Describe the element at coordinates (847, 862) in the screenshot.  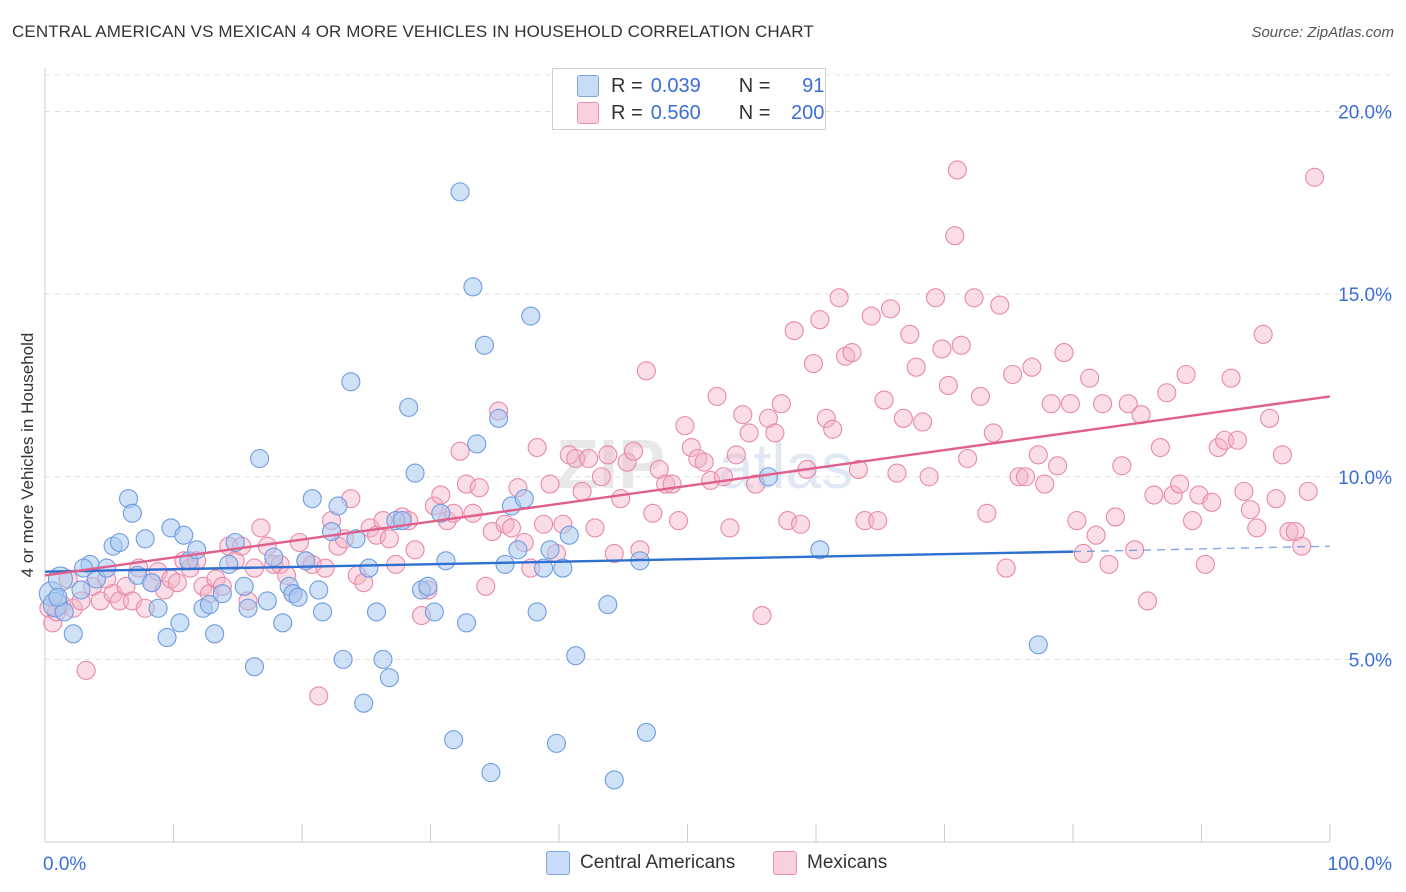
I see `legend-label-mexicans: Mexicans` at that location.